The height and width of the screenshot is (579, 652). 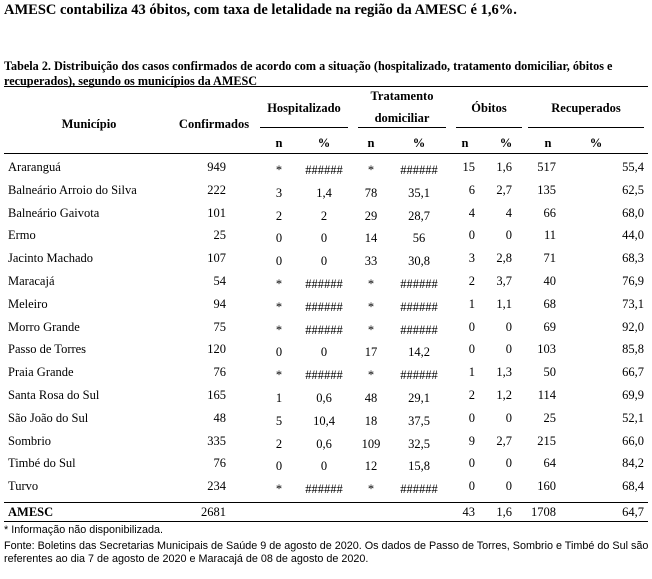 I want to click on obitos-underline, so click(x=489, y=127).